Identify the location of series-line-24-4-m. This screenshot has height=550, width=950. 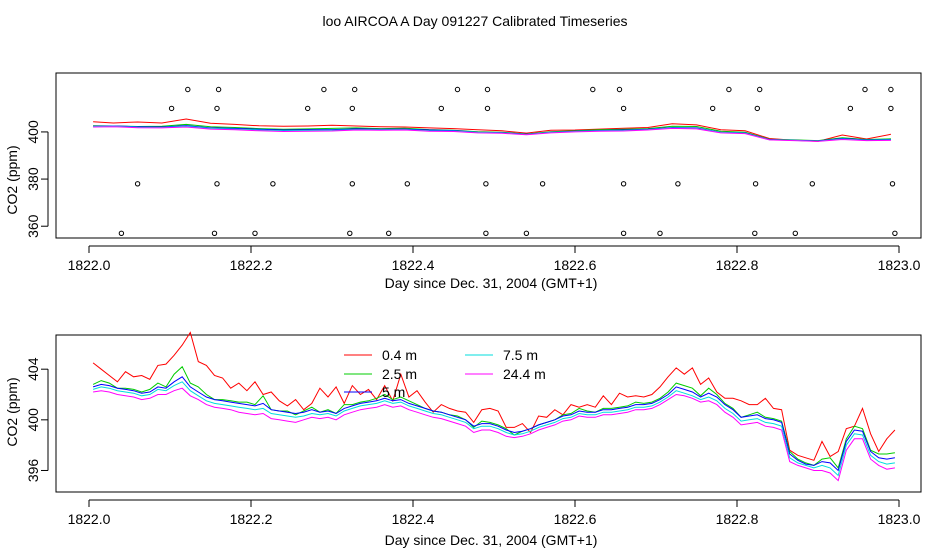
(494, 434).